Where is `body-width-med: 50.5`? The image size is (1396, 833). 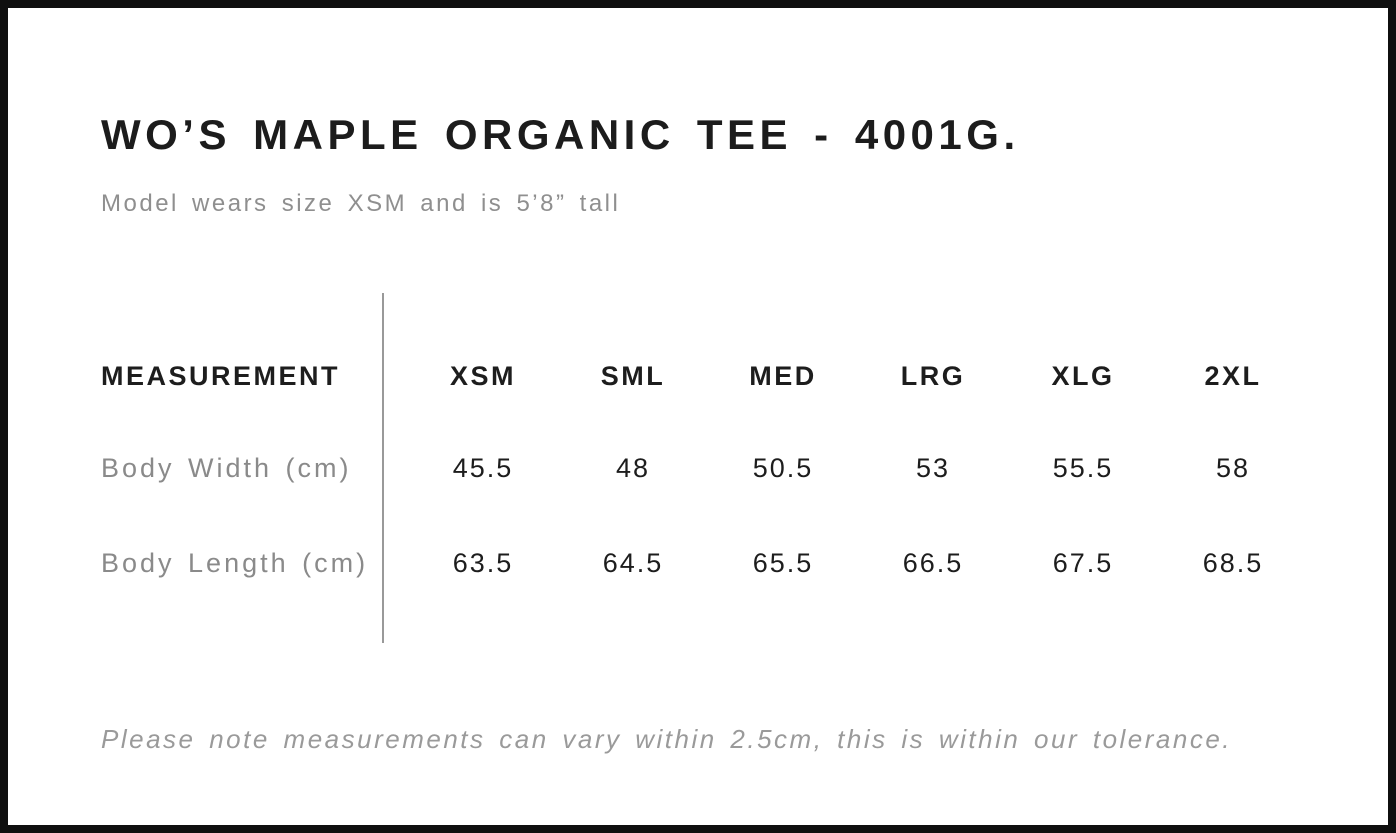 body-width-med: 50.5 is located at coordinates (783, 468).